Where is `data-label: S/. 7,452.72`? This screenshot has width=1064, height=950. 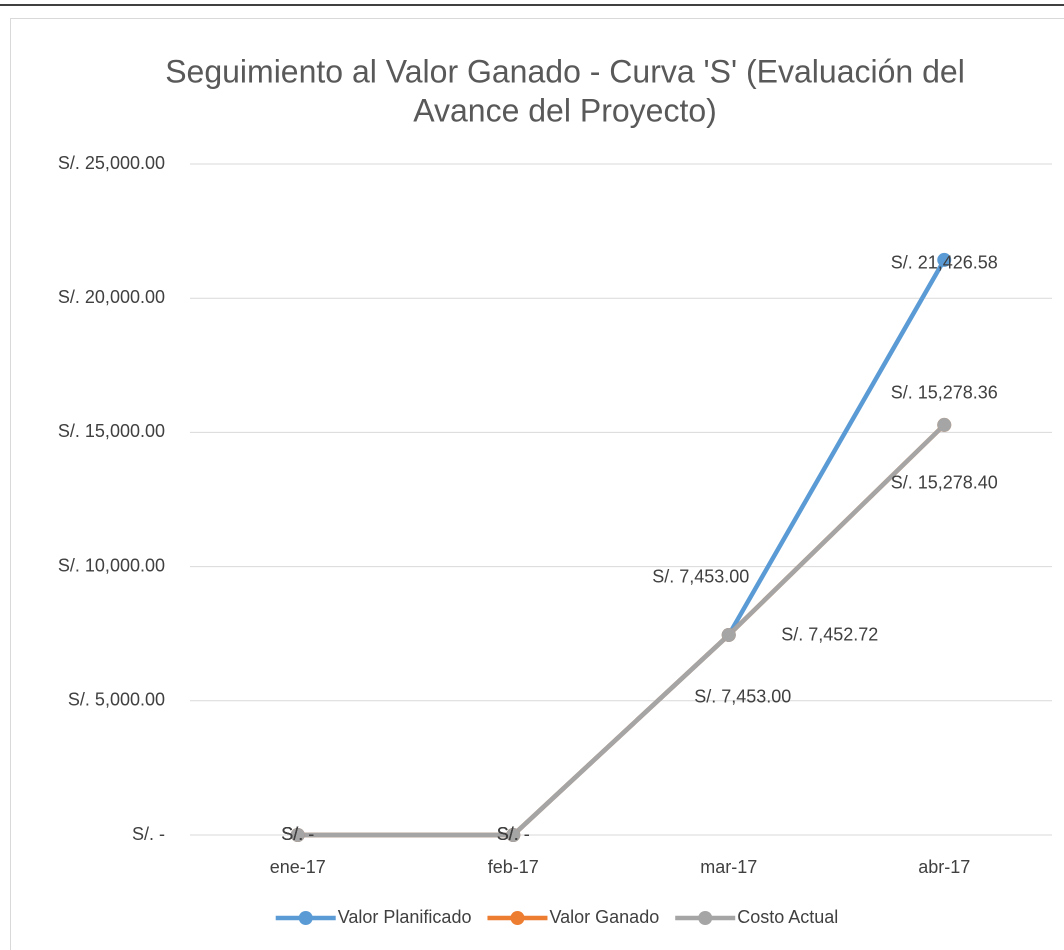
data-label: S/. 7,452.72 is located at coordinates (829, 635).